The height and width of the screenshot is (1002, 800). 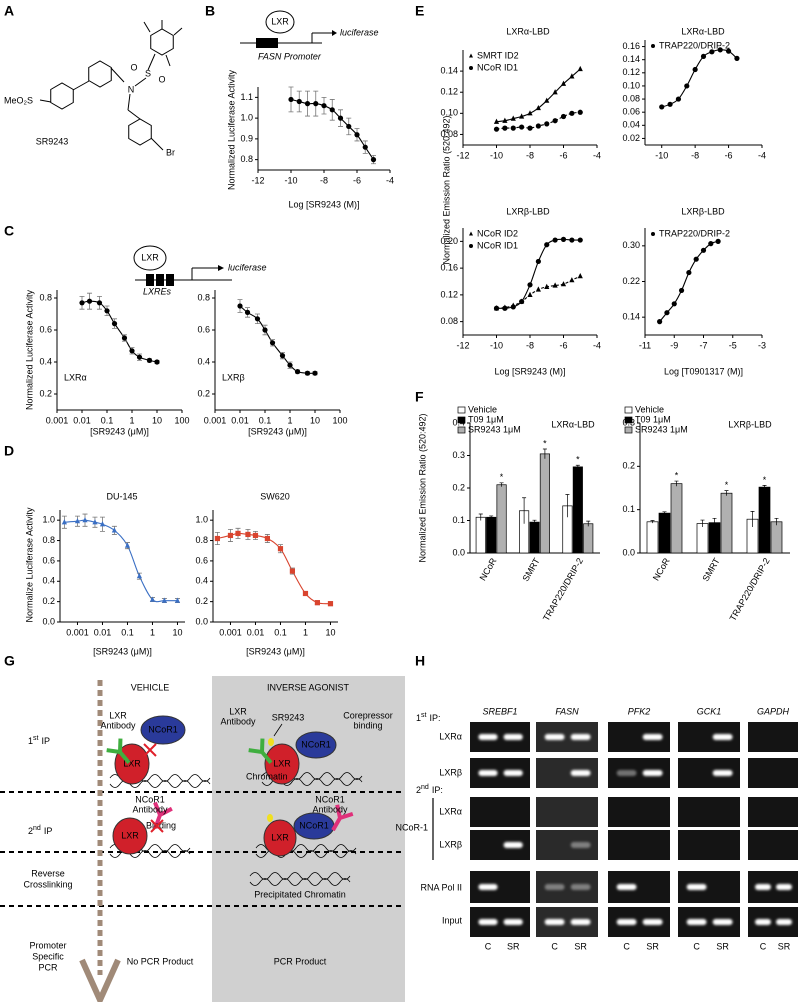 What do you see at coordinates (150, 258) in the screenshot?
I see `receptor` at bounding box center [150, 258].